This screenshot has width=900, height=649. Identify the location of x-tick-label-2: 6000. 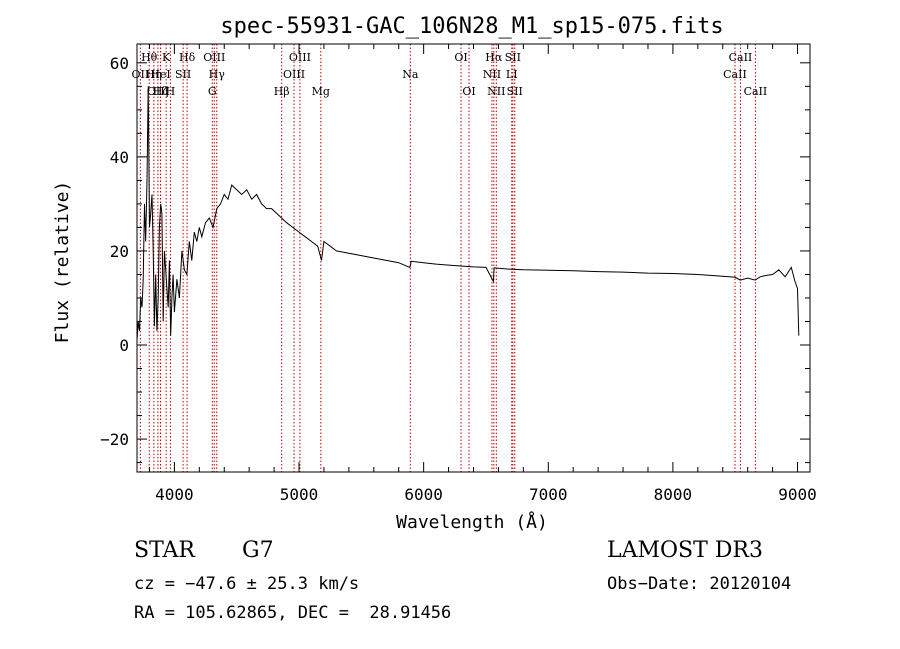
(423, 494).